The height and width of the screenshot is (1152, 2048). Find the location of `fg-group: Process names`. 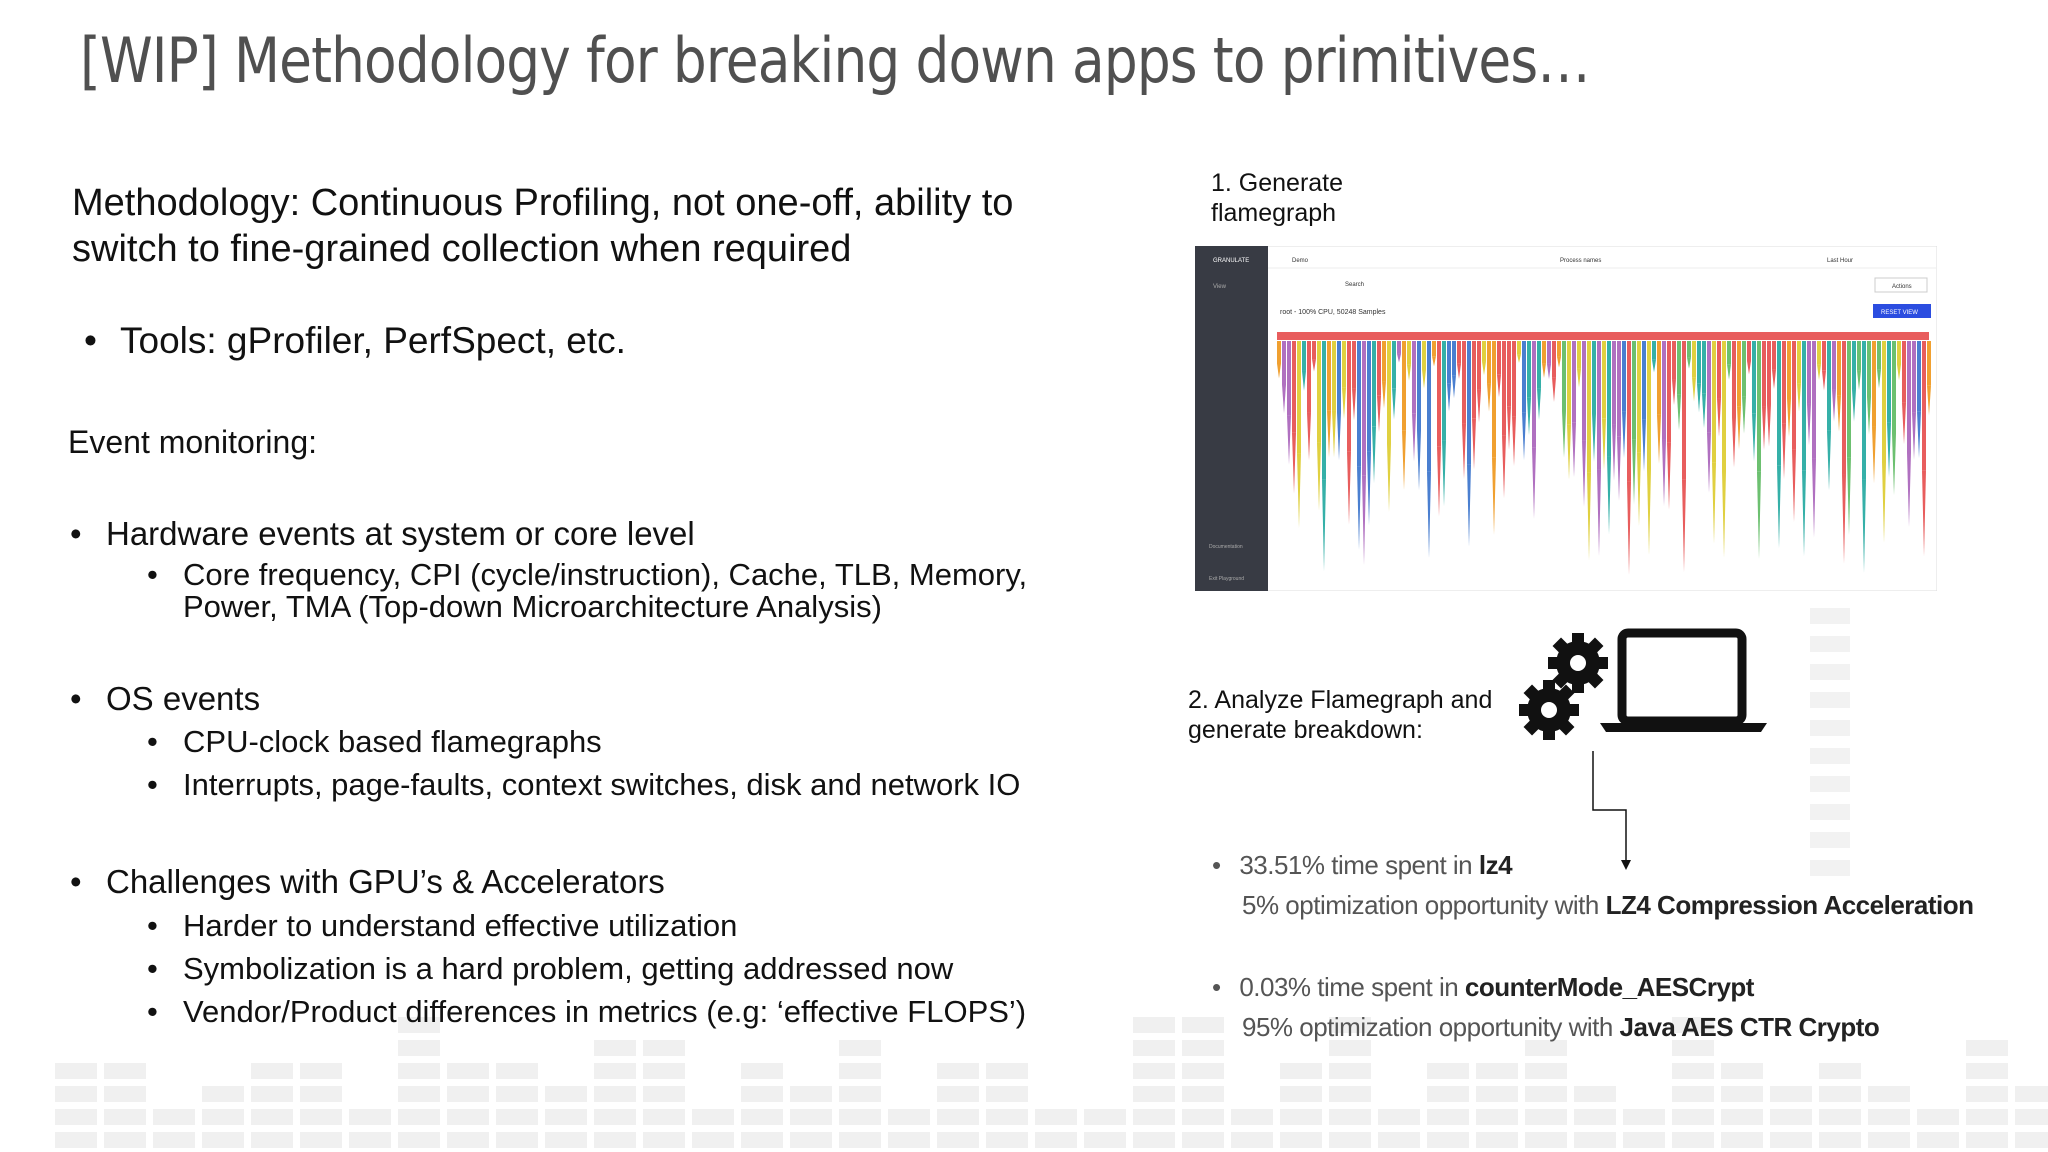

fg-group: Process names is located at coordinates (1580, 261).